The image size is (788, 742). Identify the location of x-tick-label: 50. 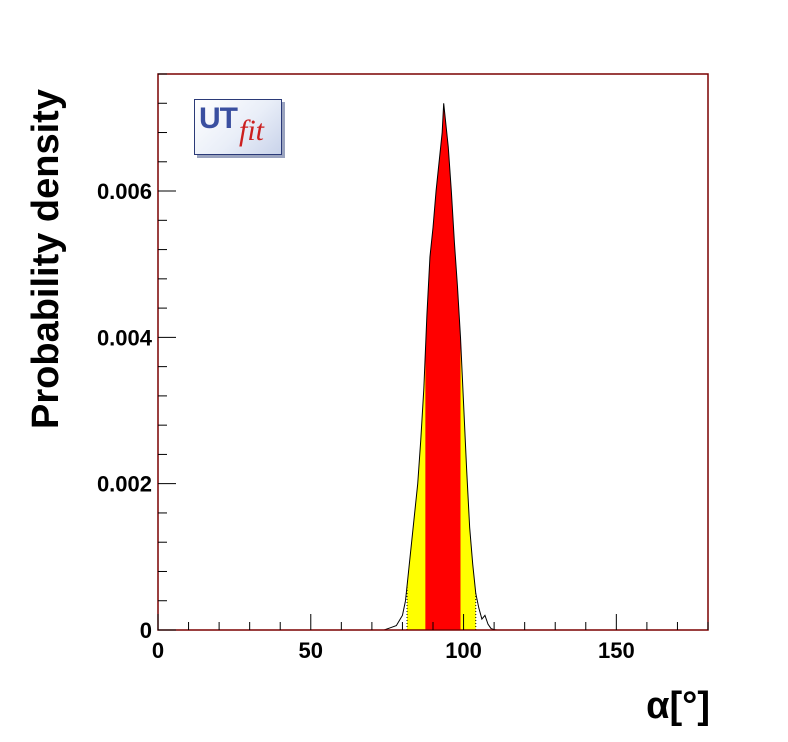
(311, 650).